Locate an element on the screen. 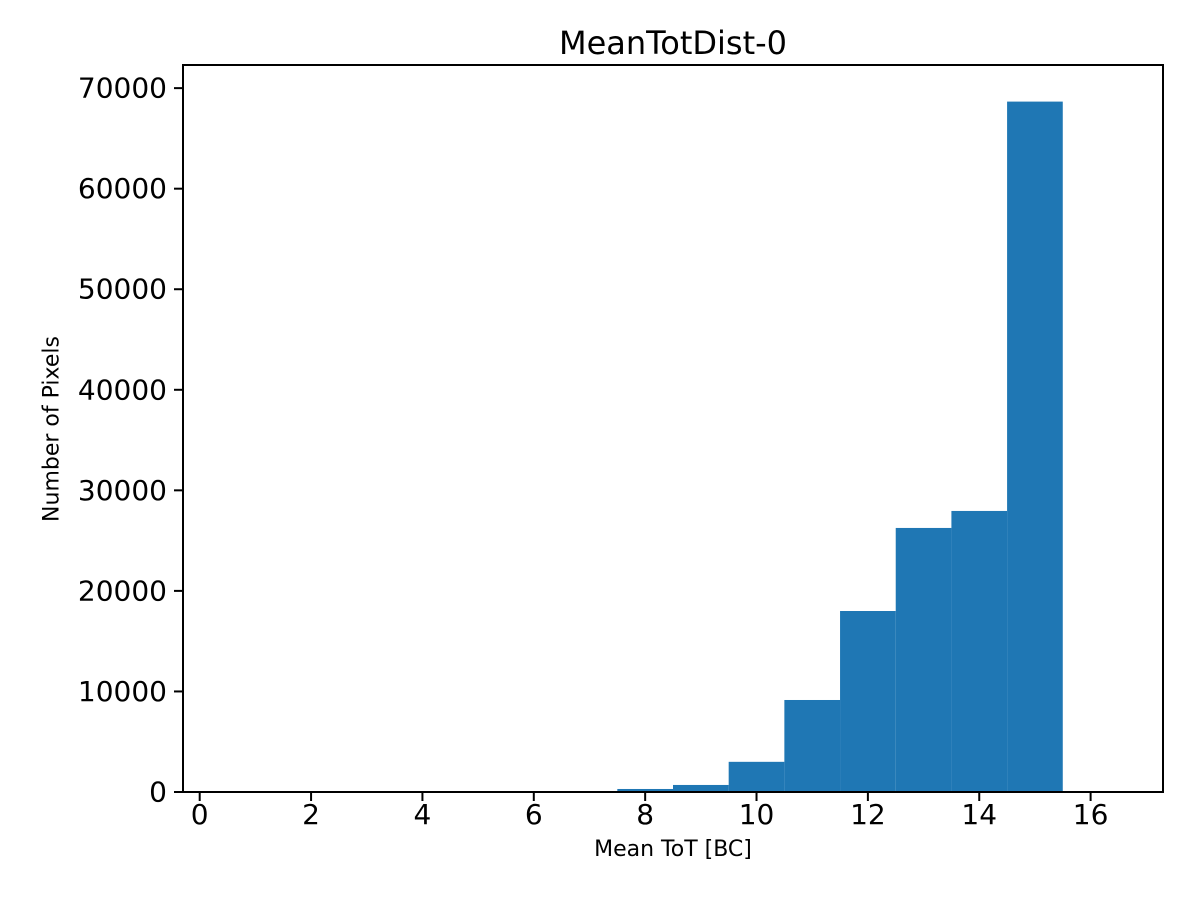 The image size is (1200, 900). y-tick-label: 0 is located at coordinates (158, 792).